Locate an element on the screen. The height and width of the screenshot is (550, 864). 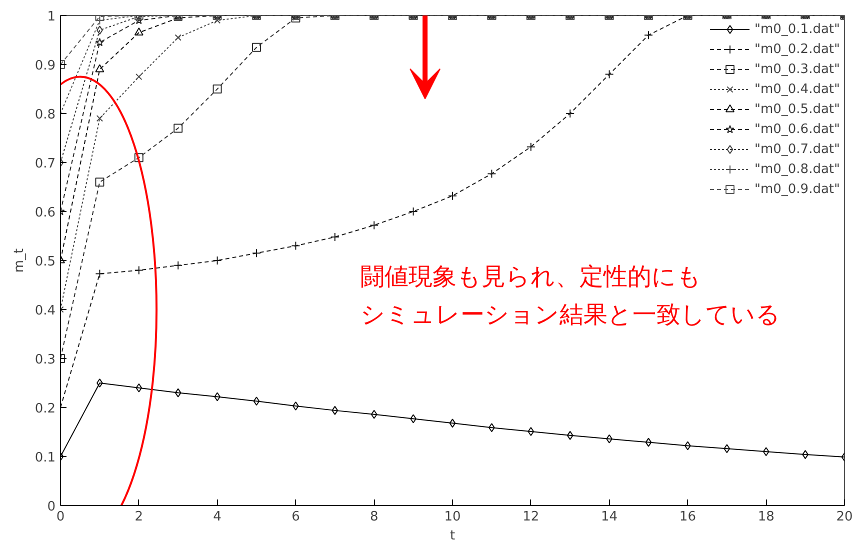
y-tick-label: 0.4 is located at coordinates (45, 311).